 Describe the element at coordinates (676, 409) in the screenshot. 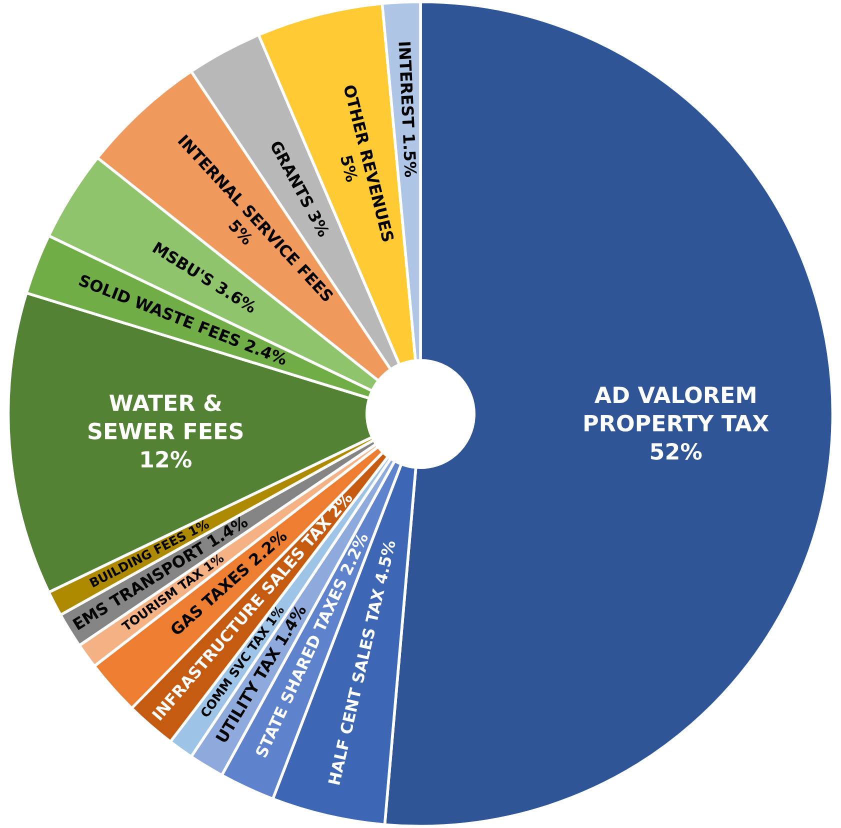

I see `slice-label: AD VALOREM PROPERTY TAX` at that location.